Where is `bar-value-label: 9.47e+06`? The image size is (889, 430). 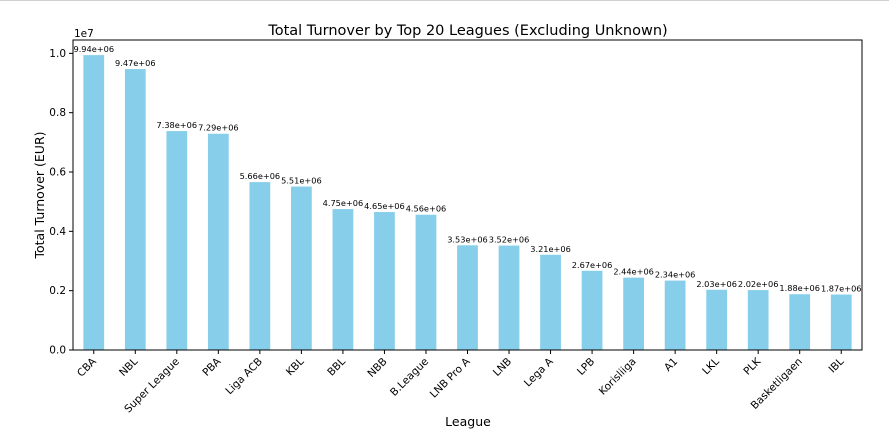 bar-value-label: 9.47e+06 is located at coordinates (135, 63).